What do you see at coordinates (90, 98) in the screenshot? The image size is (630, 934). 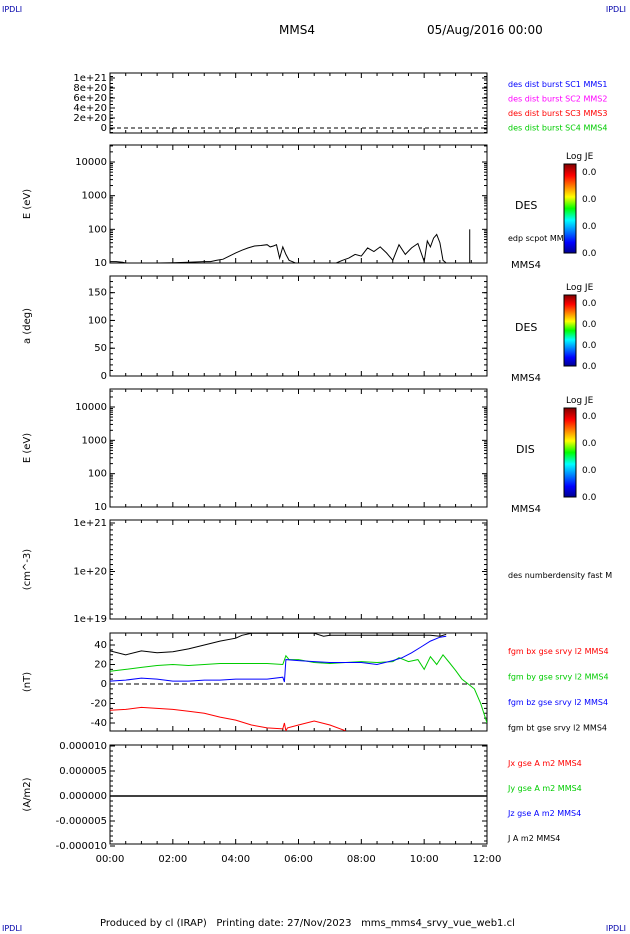 I see `burst-panel-tick-label: 6e+20` at bounding box center [90, 98].